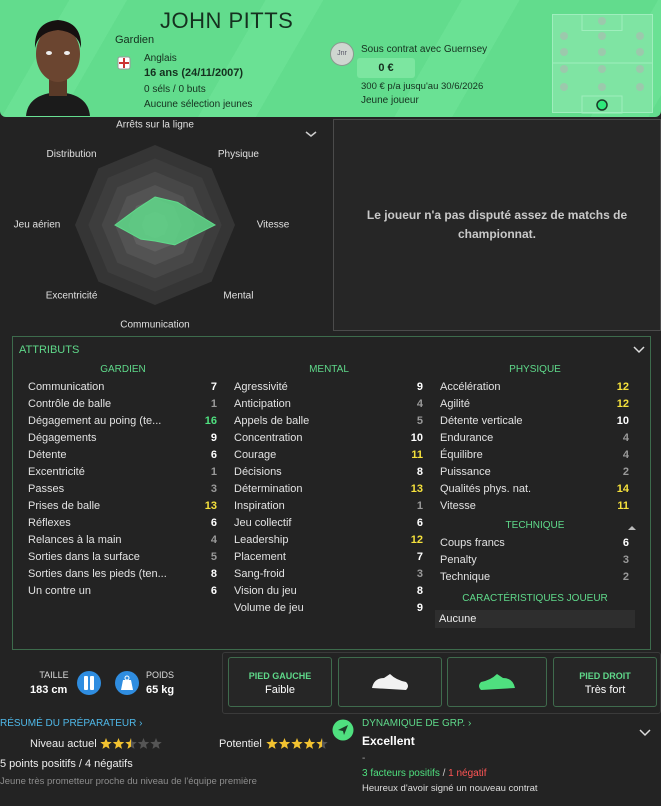 This screenshot has width=661, height=806. What do you see at coordinates (161, 73) in the screenshot?
I see `age: 16 ans` at bounding box center [161, 73].